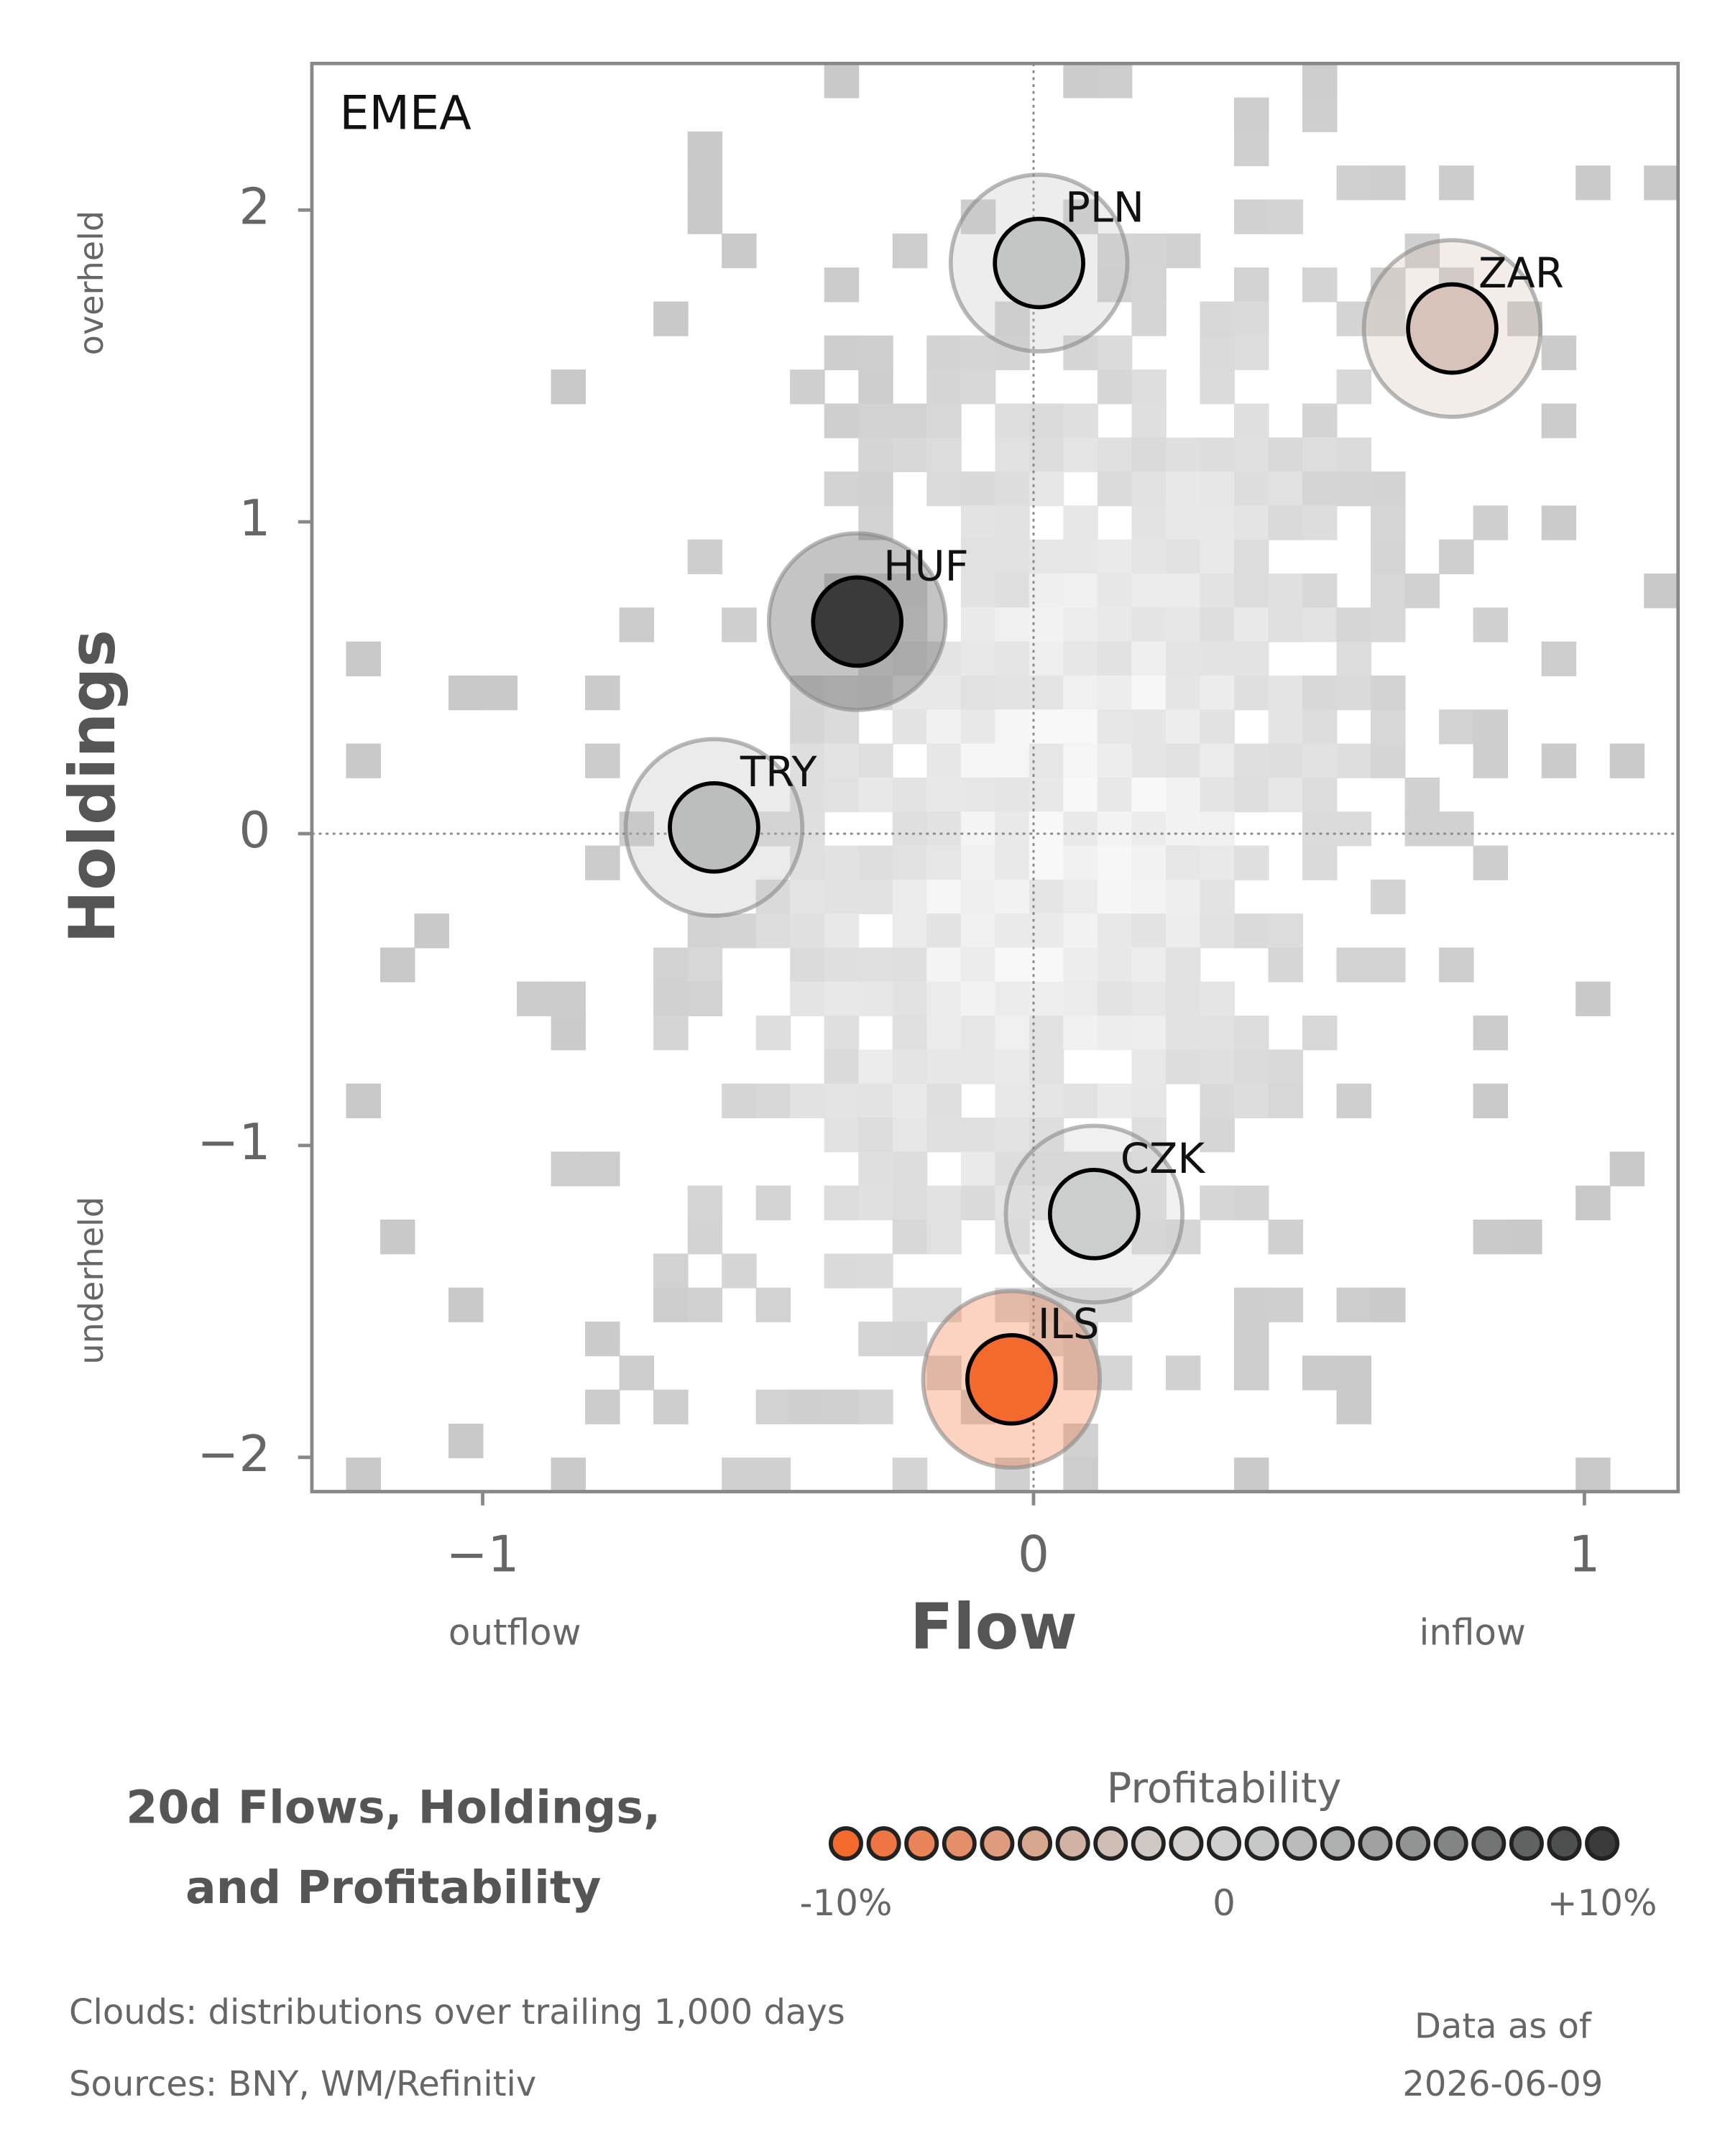 The width and height of the screenshot is (1725, 2156). I want to click on x-low-label: outflow, so click(514, 1633).